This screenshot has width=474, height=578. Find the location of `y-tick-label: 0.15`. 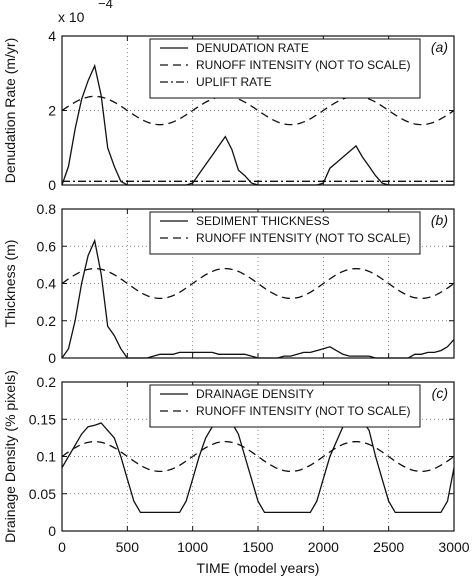

y-tick-label: 0.15 is located at coordinates (42, 419).